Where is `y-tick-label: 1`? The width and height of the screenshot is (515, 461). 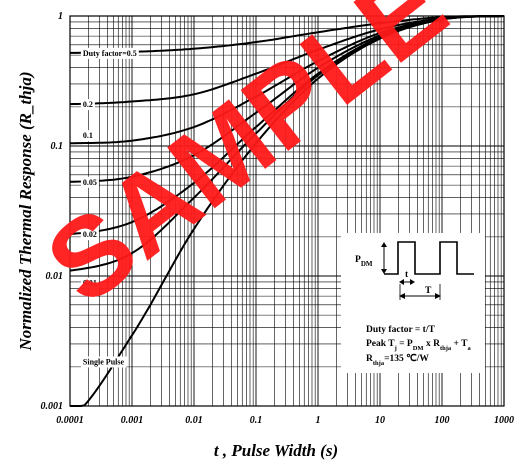 y-tick-label: 1 is located at coordinates (60, 16).